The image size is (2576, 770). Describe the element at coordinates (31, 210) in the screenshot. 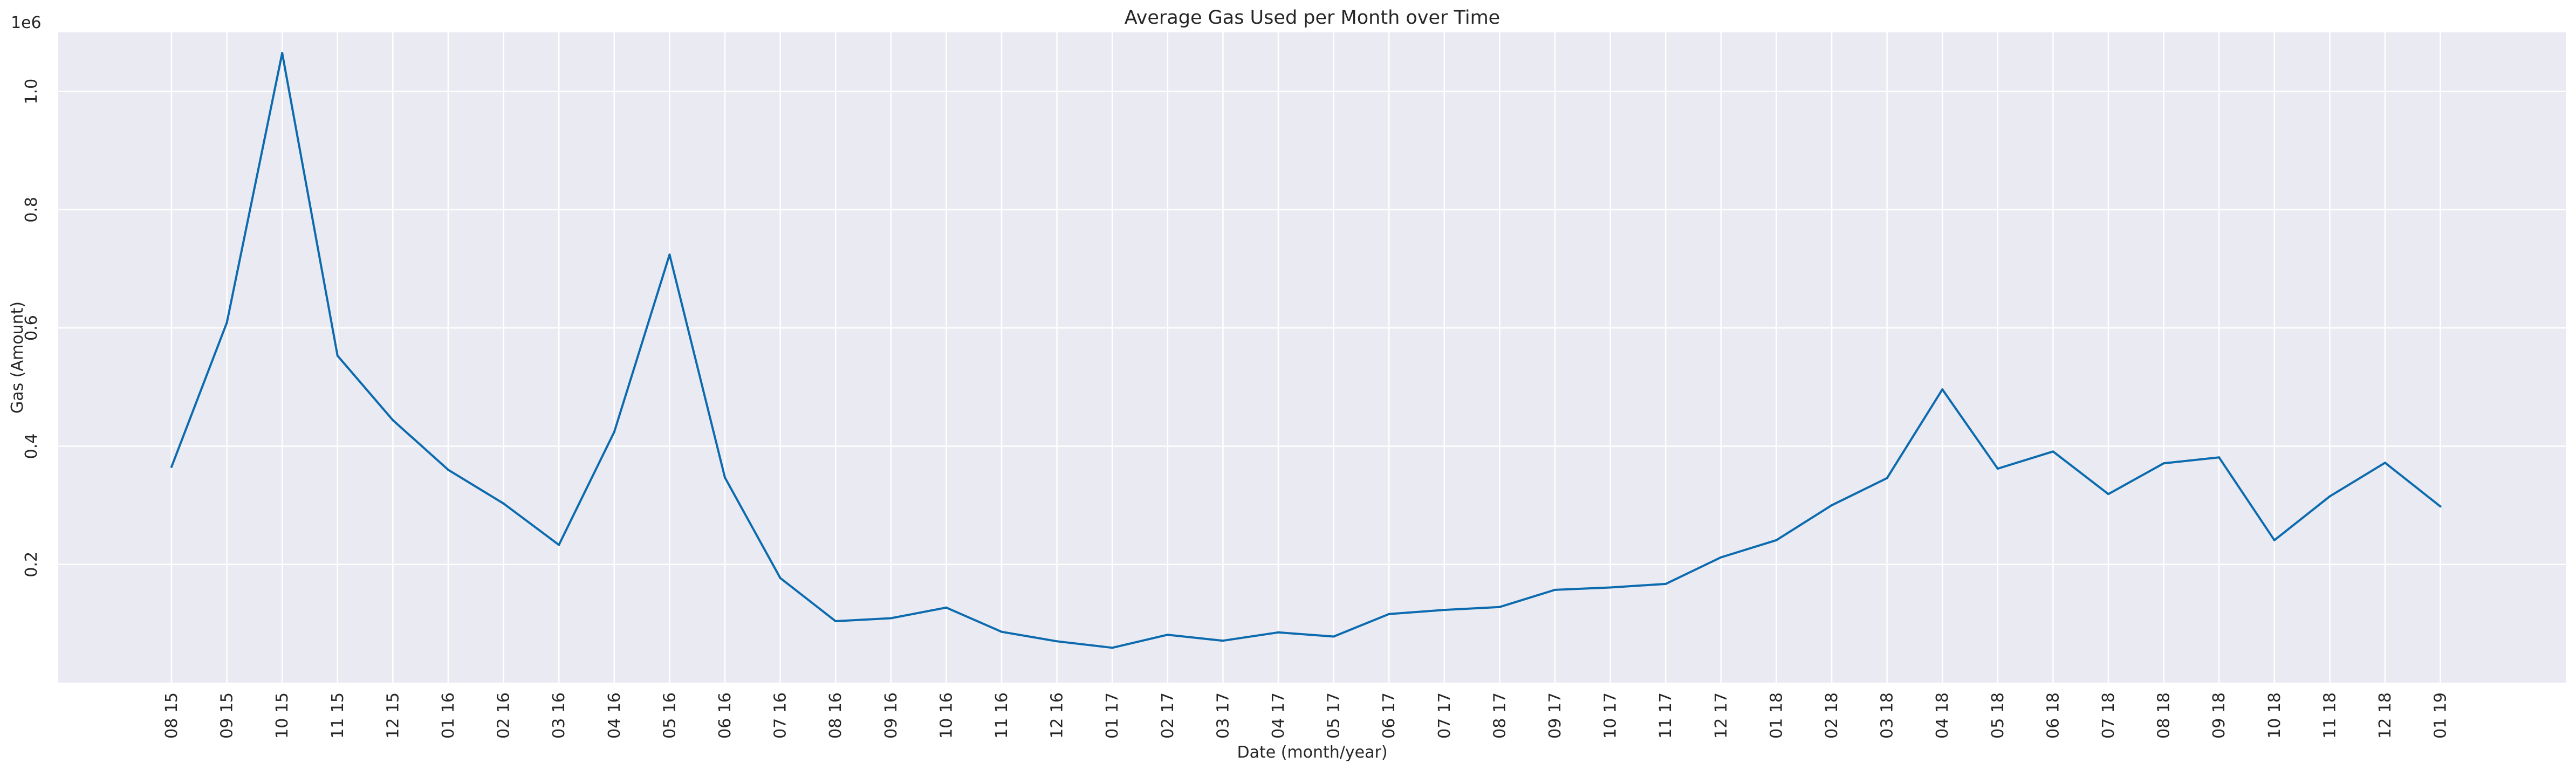

I see `y-tick-label: 0.8` at that location.